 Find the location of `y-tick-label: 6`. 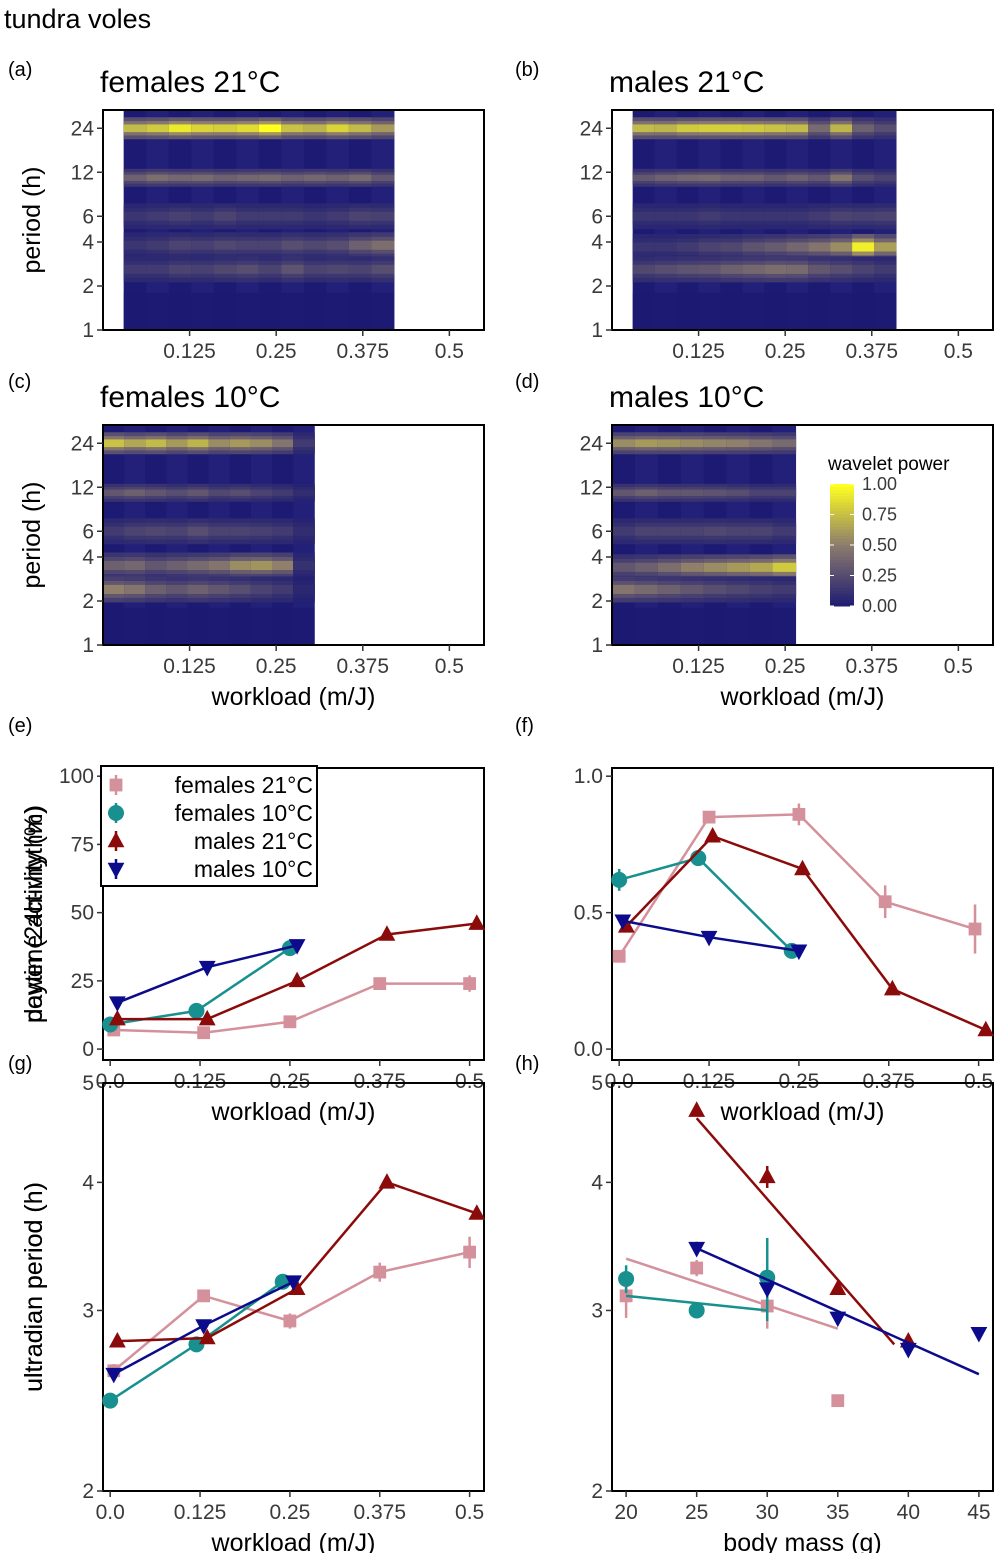

y-tick-label: 6 is located at coordinates (88, 531).